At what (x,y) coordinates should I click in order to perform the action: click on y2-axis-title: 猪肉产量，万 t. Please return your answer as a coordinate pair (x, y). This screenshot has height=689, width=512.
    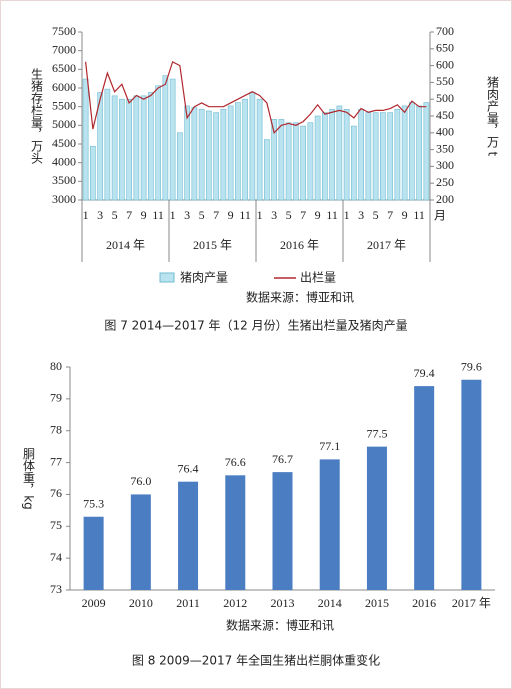
    Looking at the image, I should click on (493, 115).